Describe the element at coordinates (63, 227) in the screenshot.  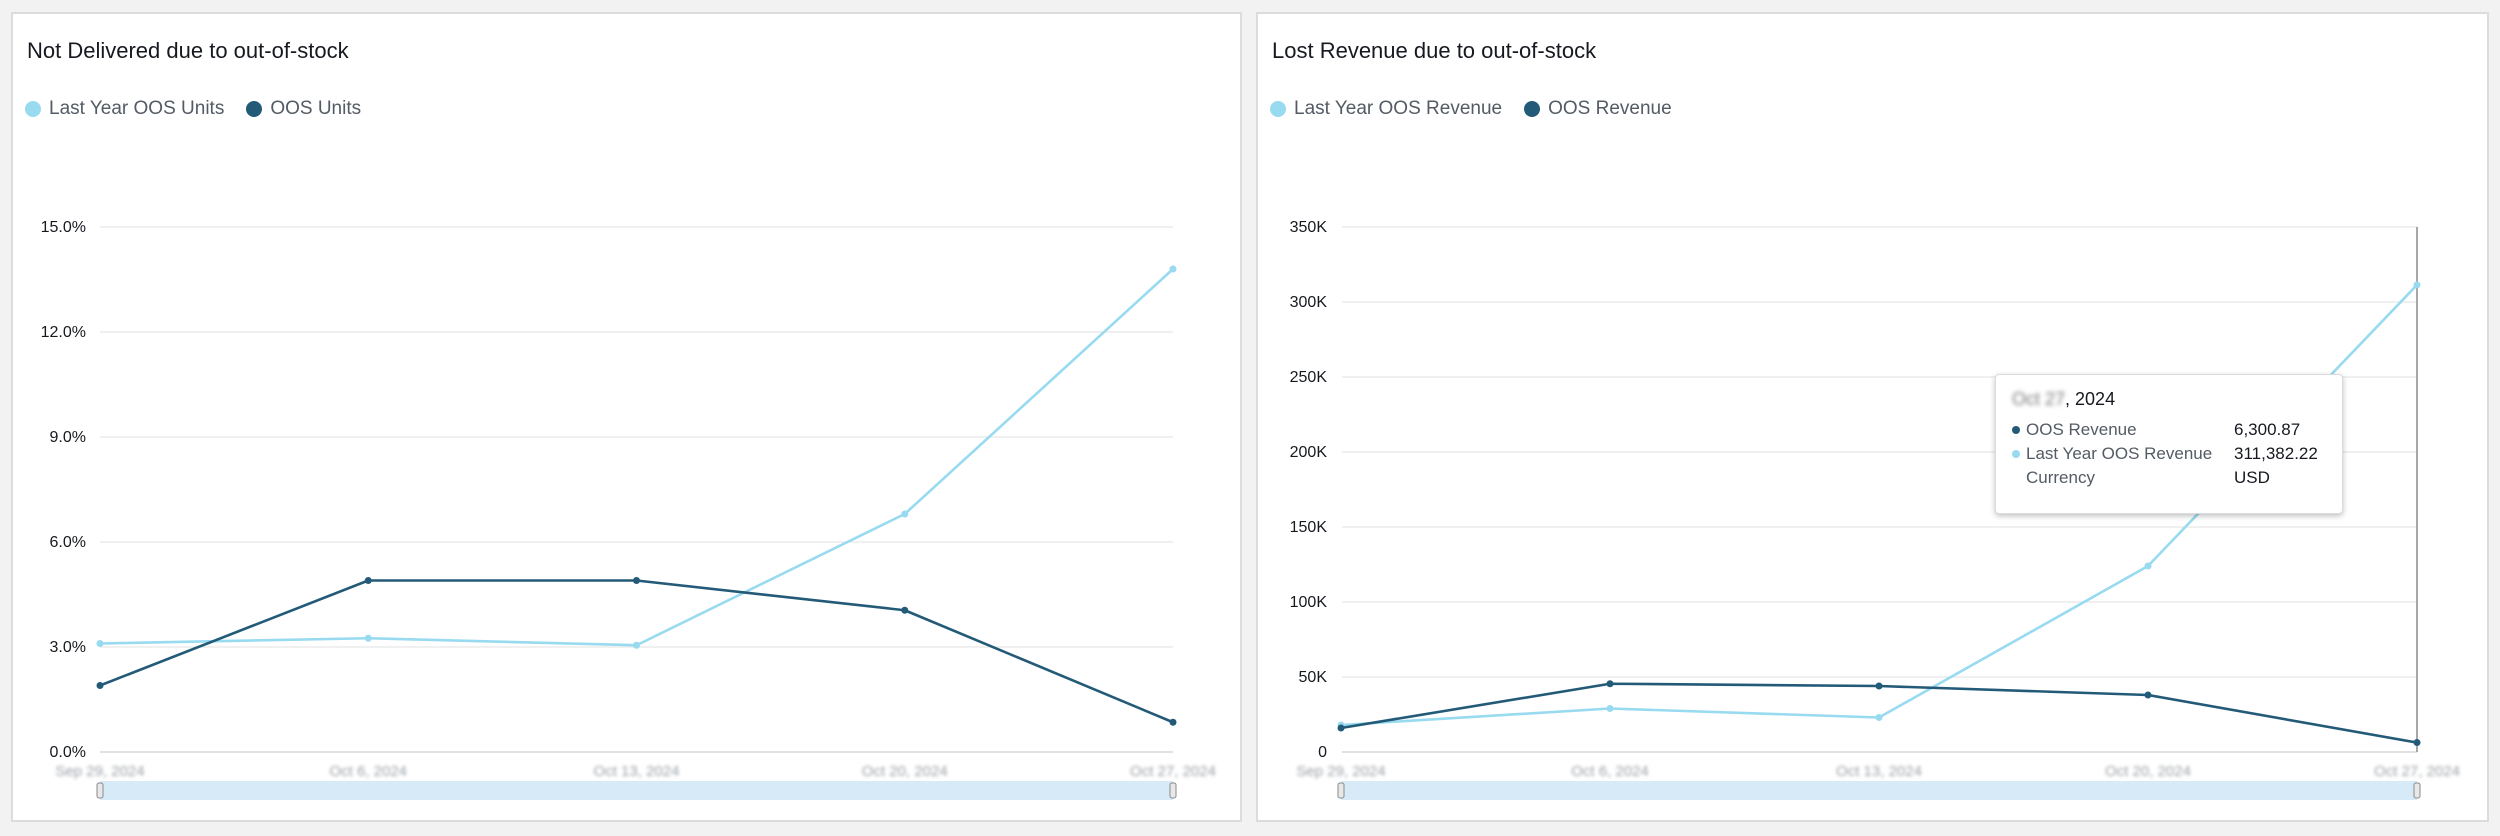
I see `y-tick-label: 15.0%` at that location.